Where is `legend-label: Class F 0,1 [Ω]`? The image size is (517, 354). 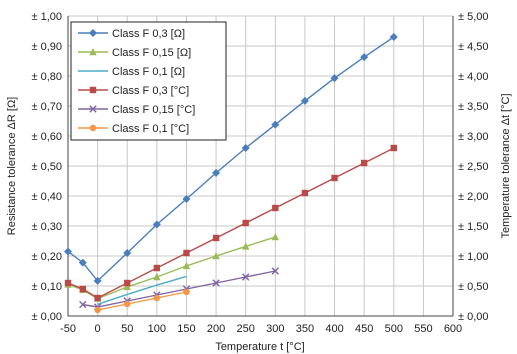
legend-label: Class F 0,1 [Ω] is located at coordinates (148, 72).